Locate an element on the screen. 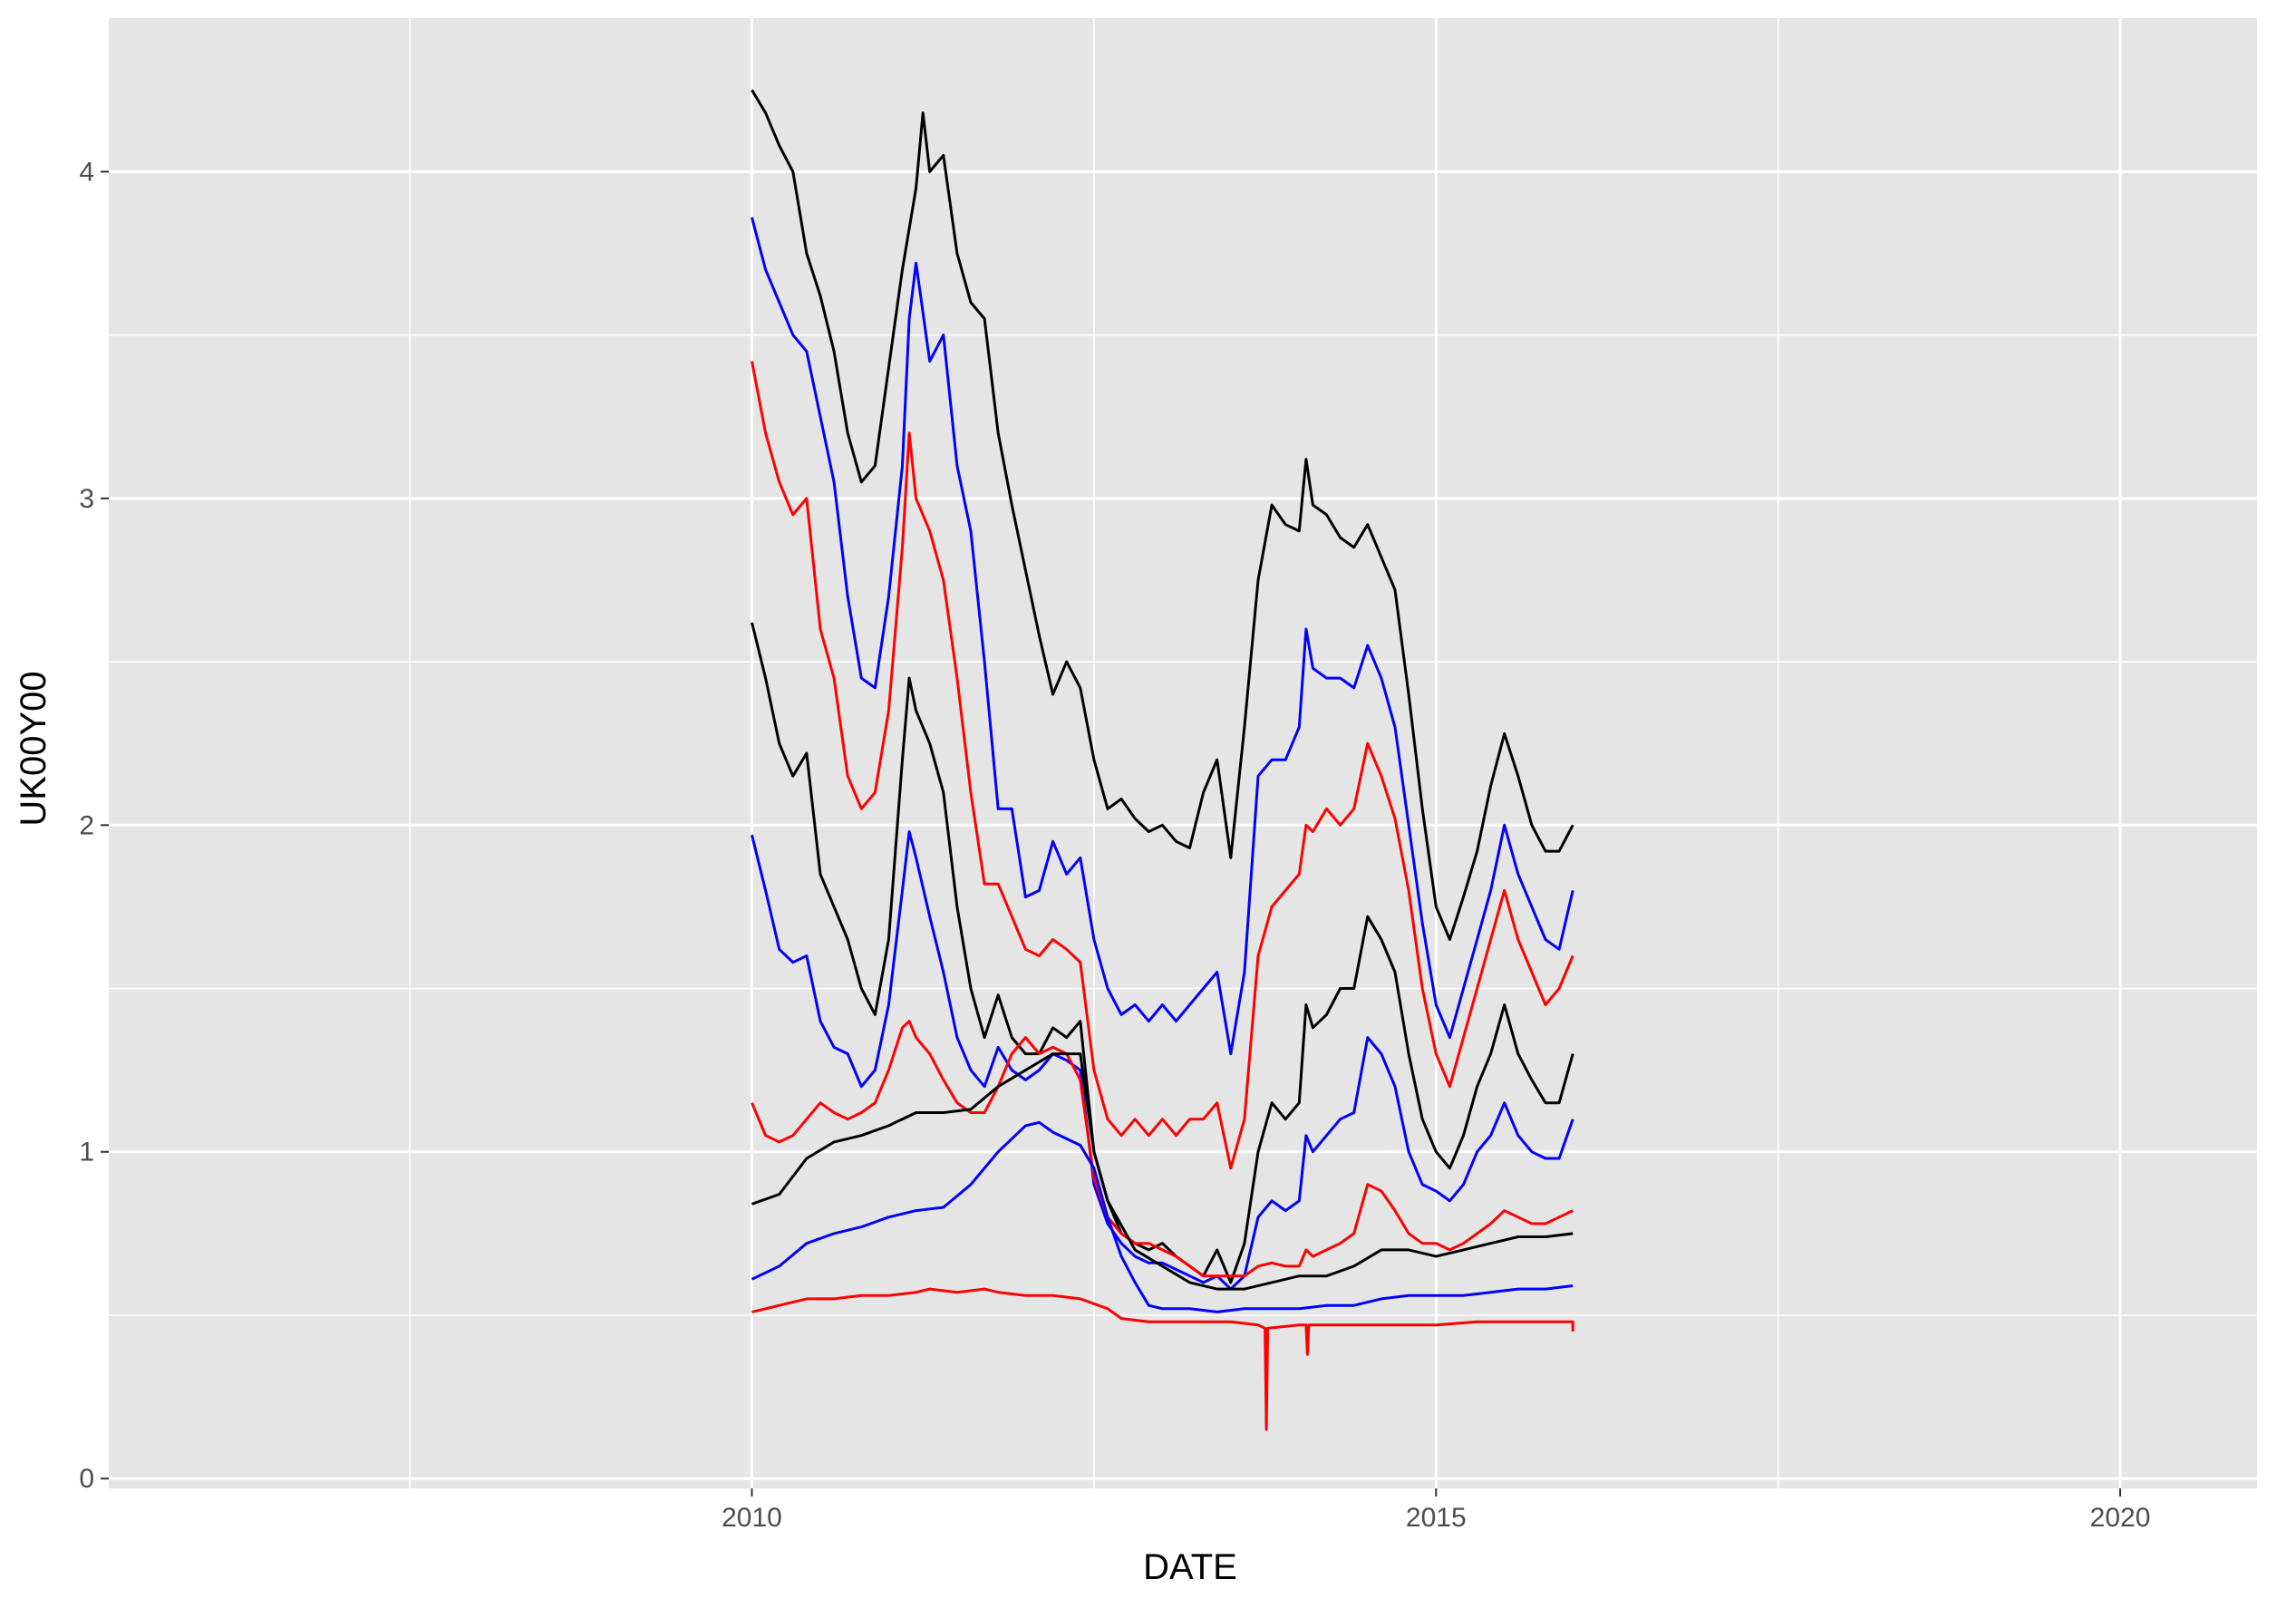 Image resolution: width=2296 pixels, height=1608 pixels. y-tick-label: 2 is located at coordinates (86, 825).